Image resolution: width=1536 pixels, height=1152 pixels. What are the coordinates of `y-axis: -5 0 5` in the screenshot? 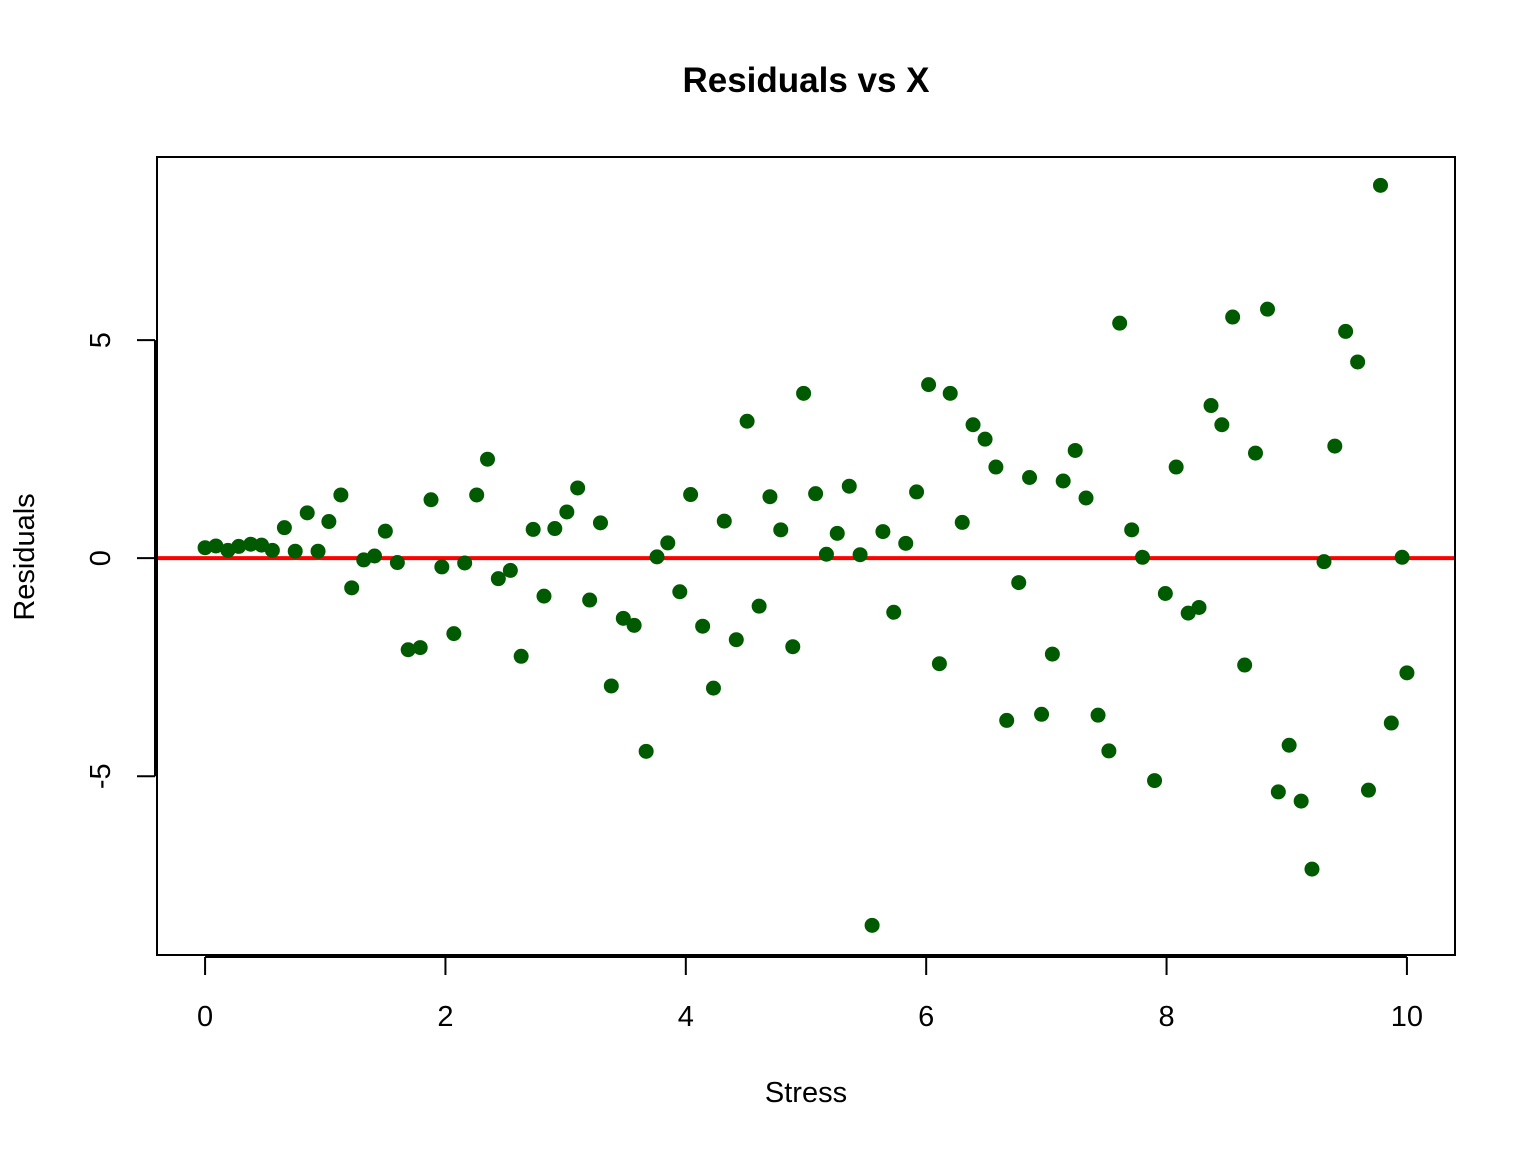 It's located at (120, 560).